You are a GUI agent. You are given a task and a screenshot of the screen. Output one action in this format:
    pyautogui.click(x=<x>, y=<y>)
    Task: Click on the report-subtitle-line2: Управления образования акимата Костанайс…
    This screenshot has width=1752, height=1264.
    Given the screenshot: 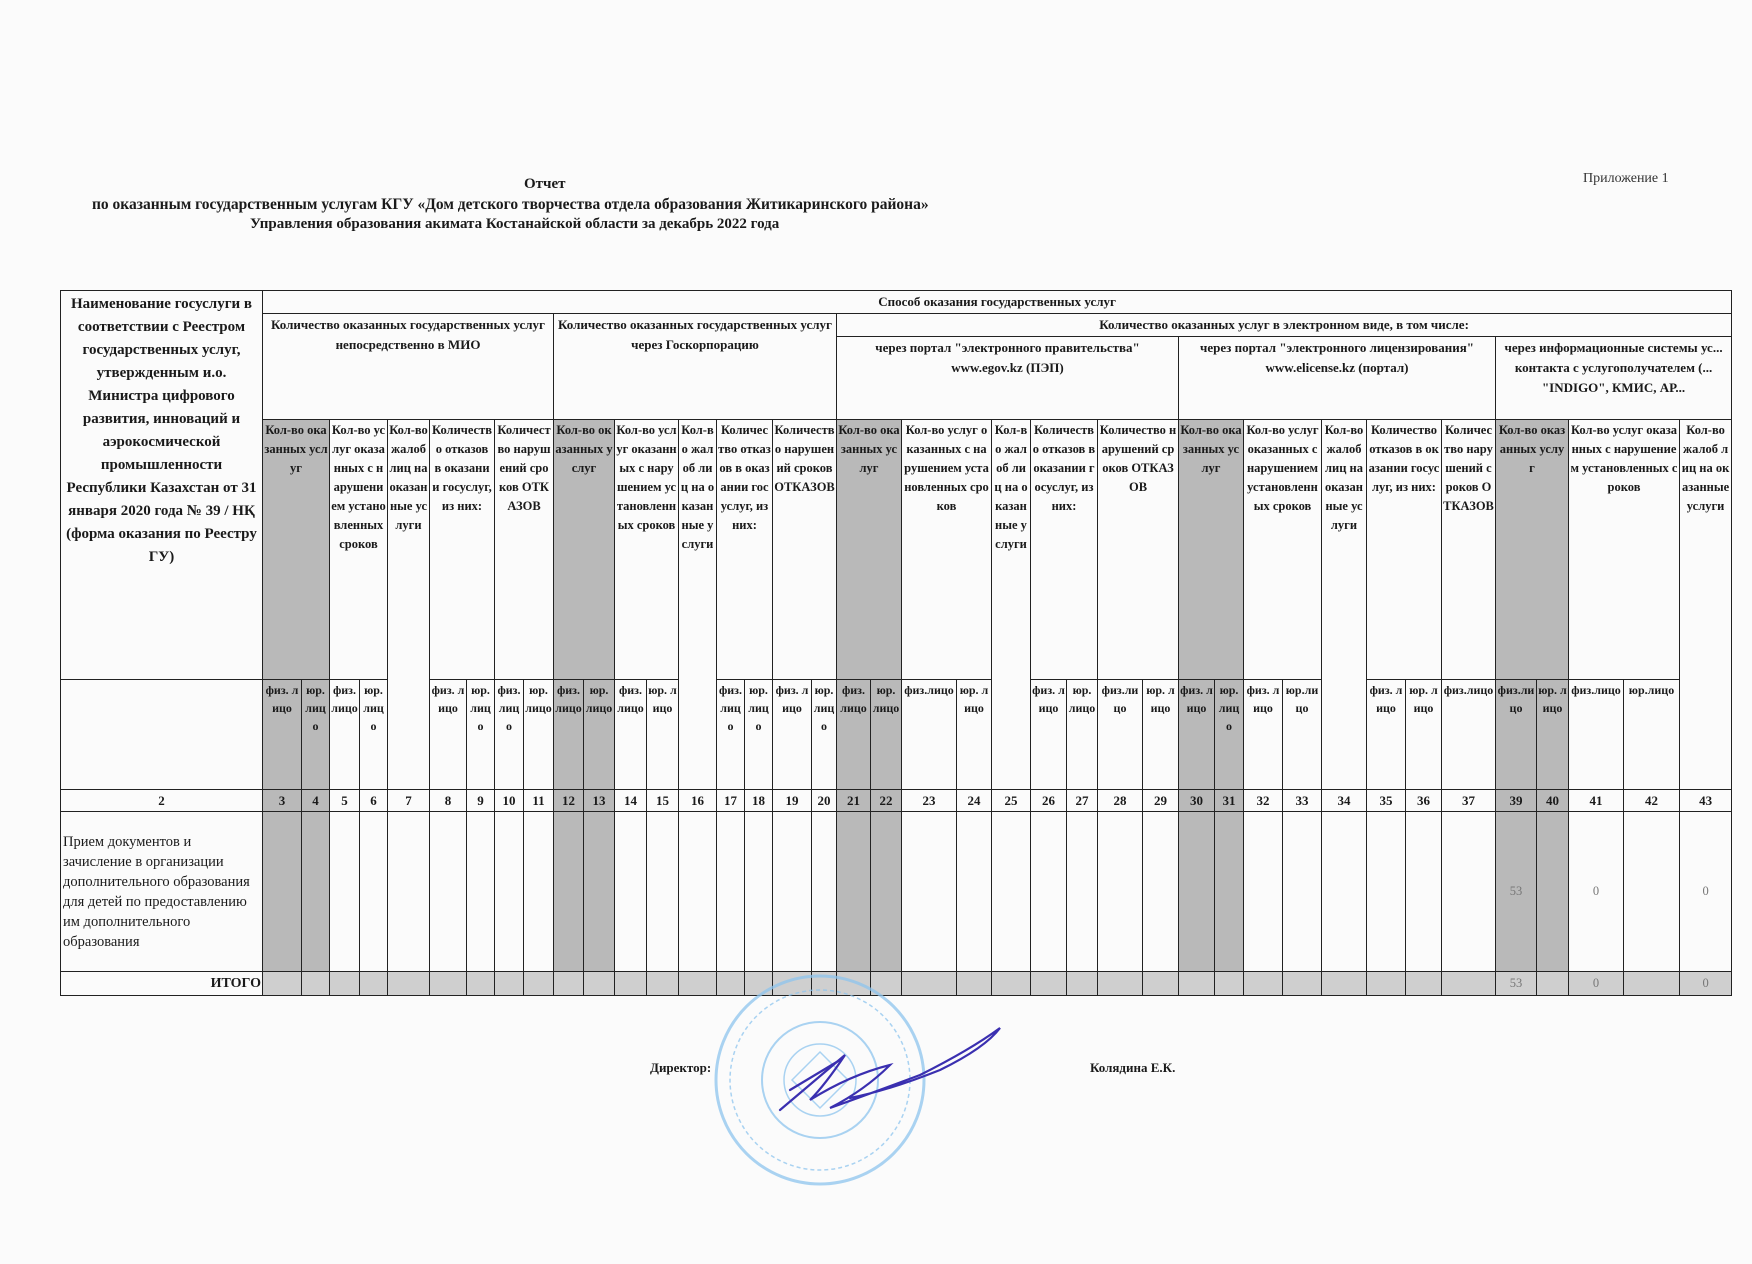 What is the action you would take?
    pyautogui.click(x=515, y=224)
    